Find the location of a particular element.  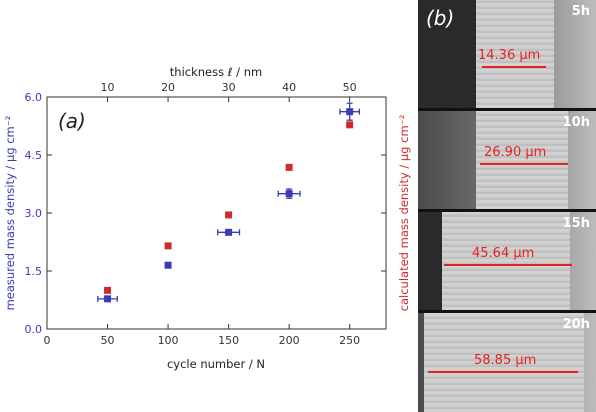

measurement-15h: 45.64 μm is located at coordinates (503, 253).